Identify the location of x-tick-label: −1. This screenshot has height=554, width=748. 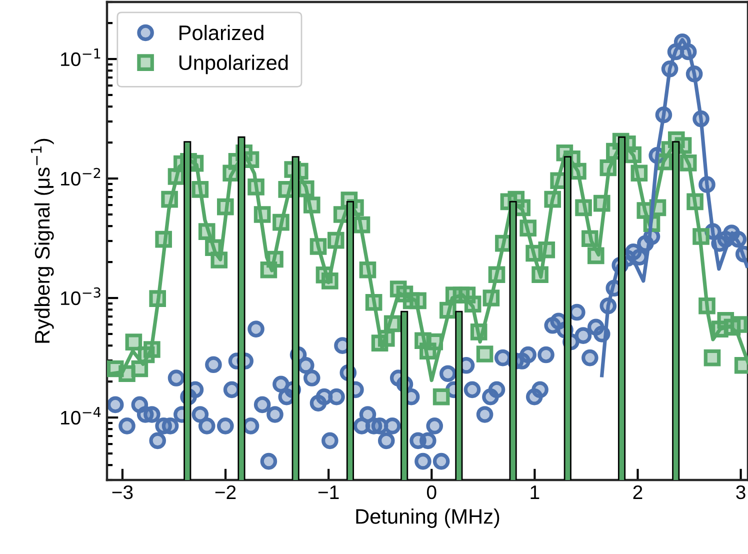
(328, 492).